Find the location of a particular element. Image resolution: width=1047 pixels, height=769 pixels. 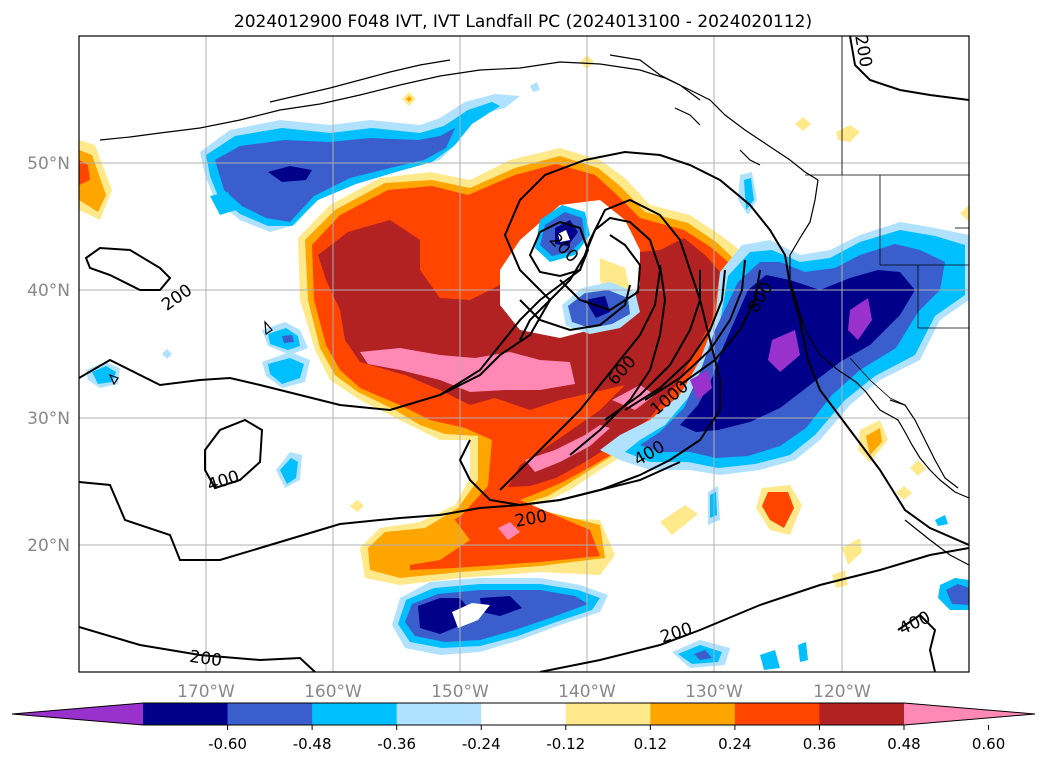

lon-label-170w: 170°W is located at coordinates (206, 692).